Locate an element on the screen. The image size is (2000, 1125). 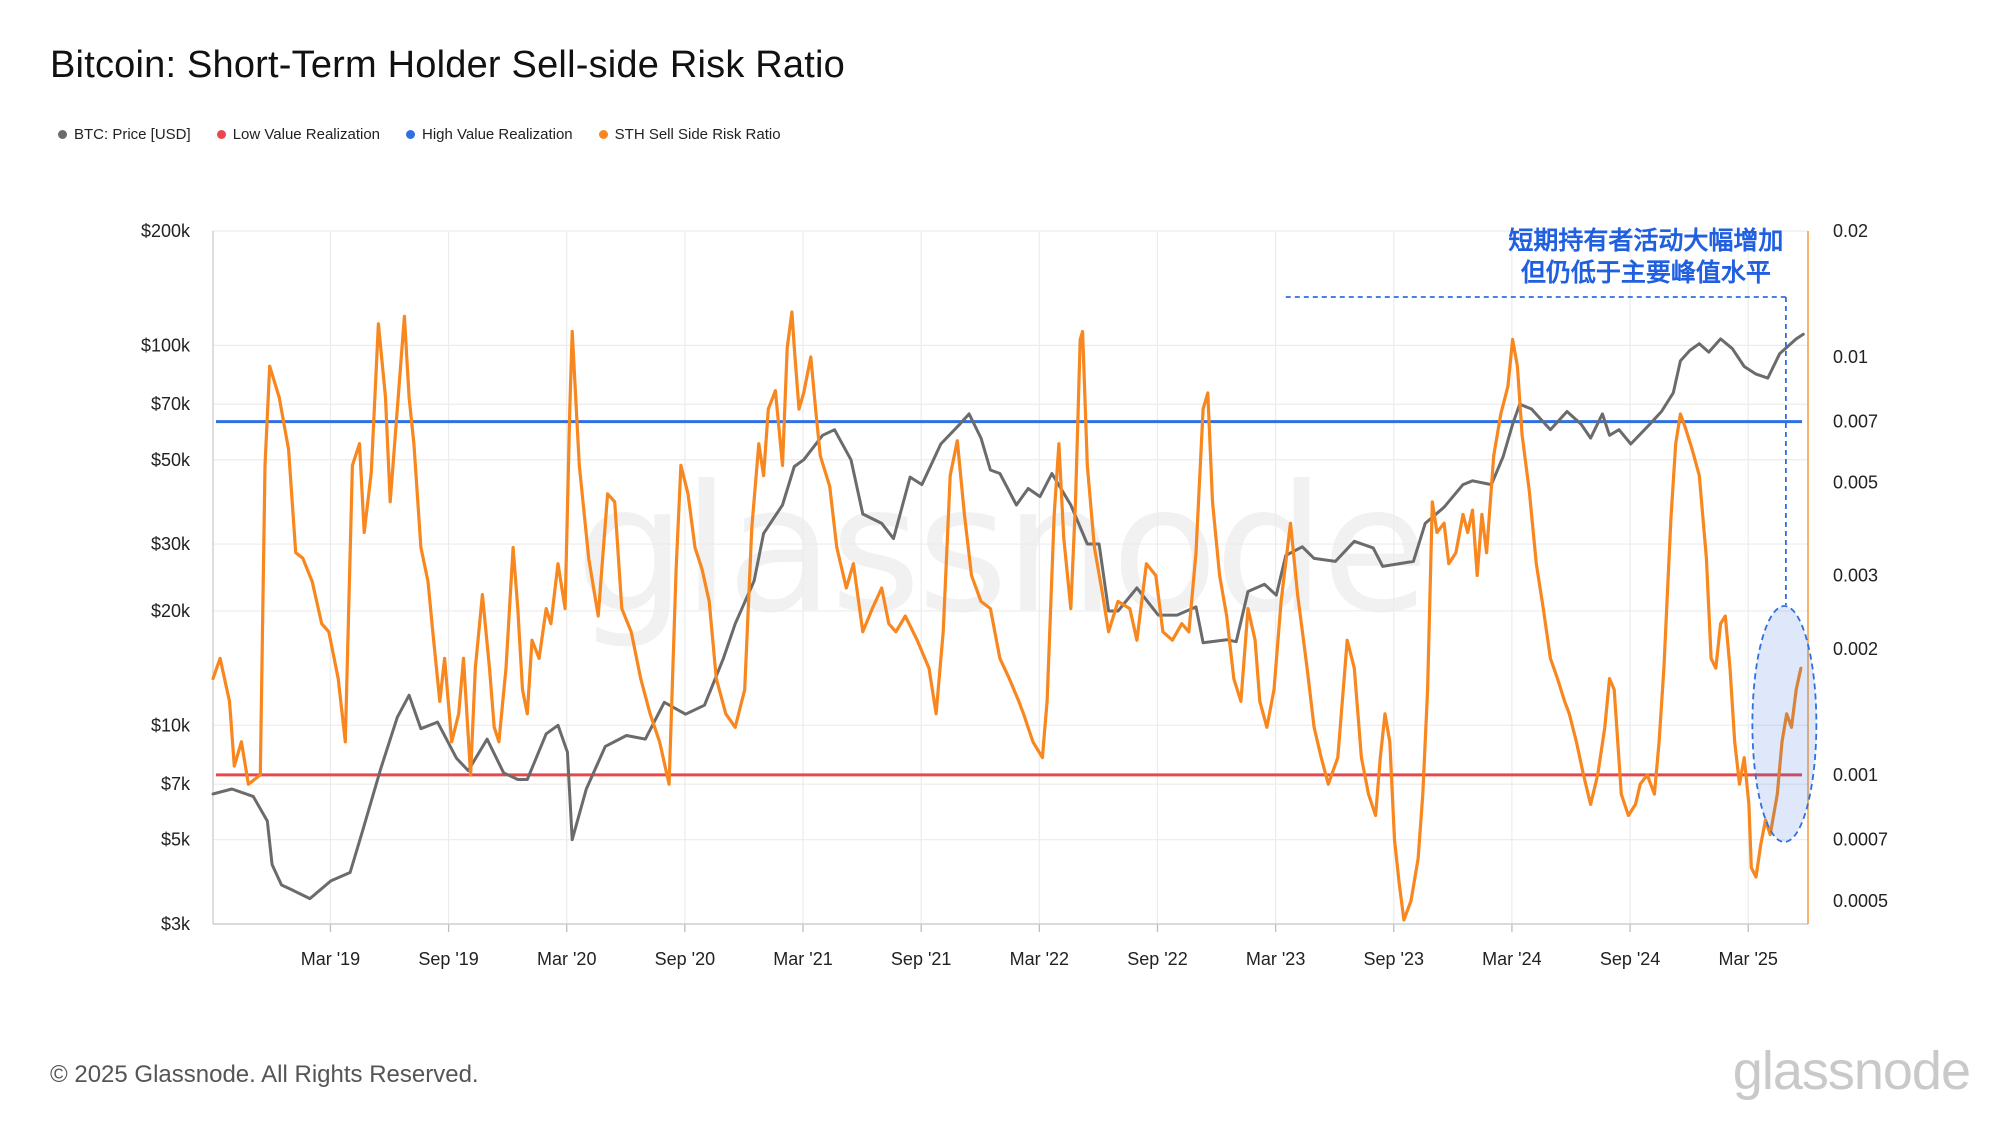
right-axis-tick-label: 0.002 is located at coordinates (1855, 649).